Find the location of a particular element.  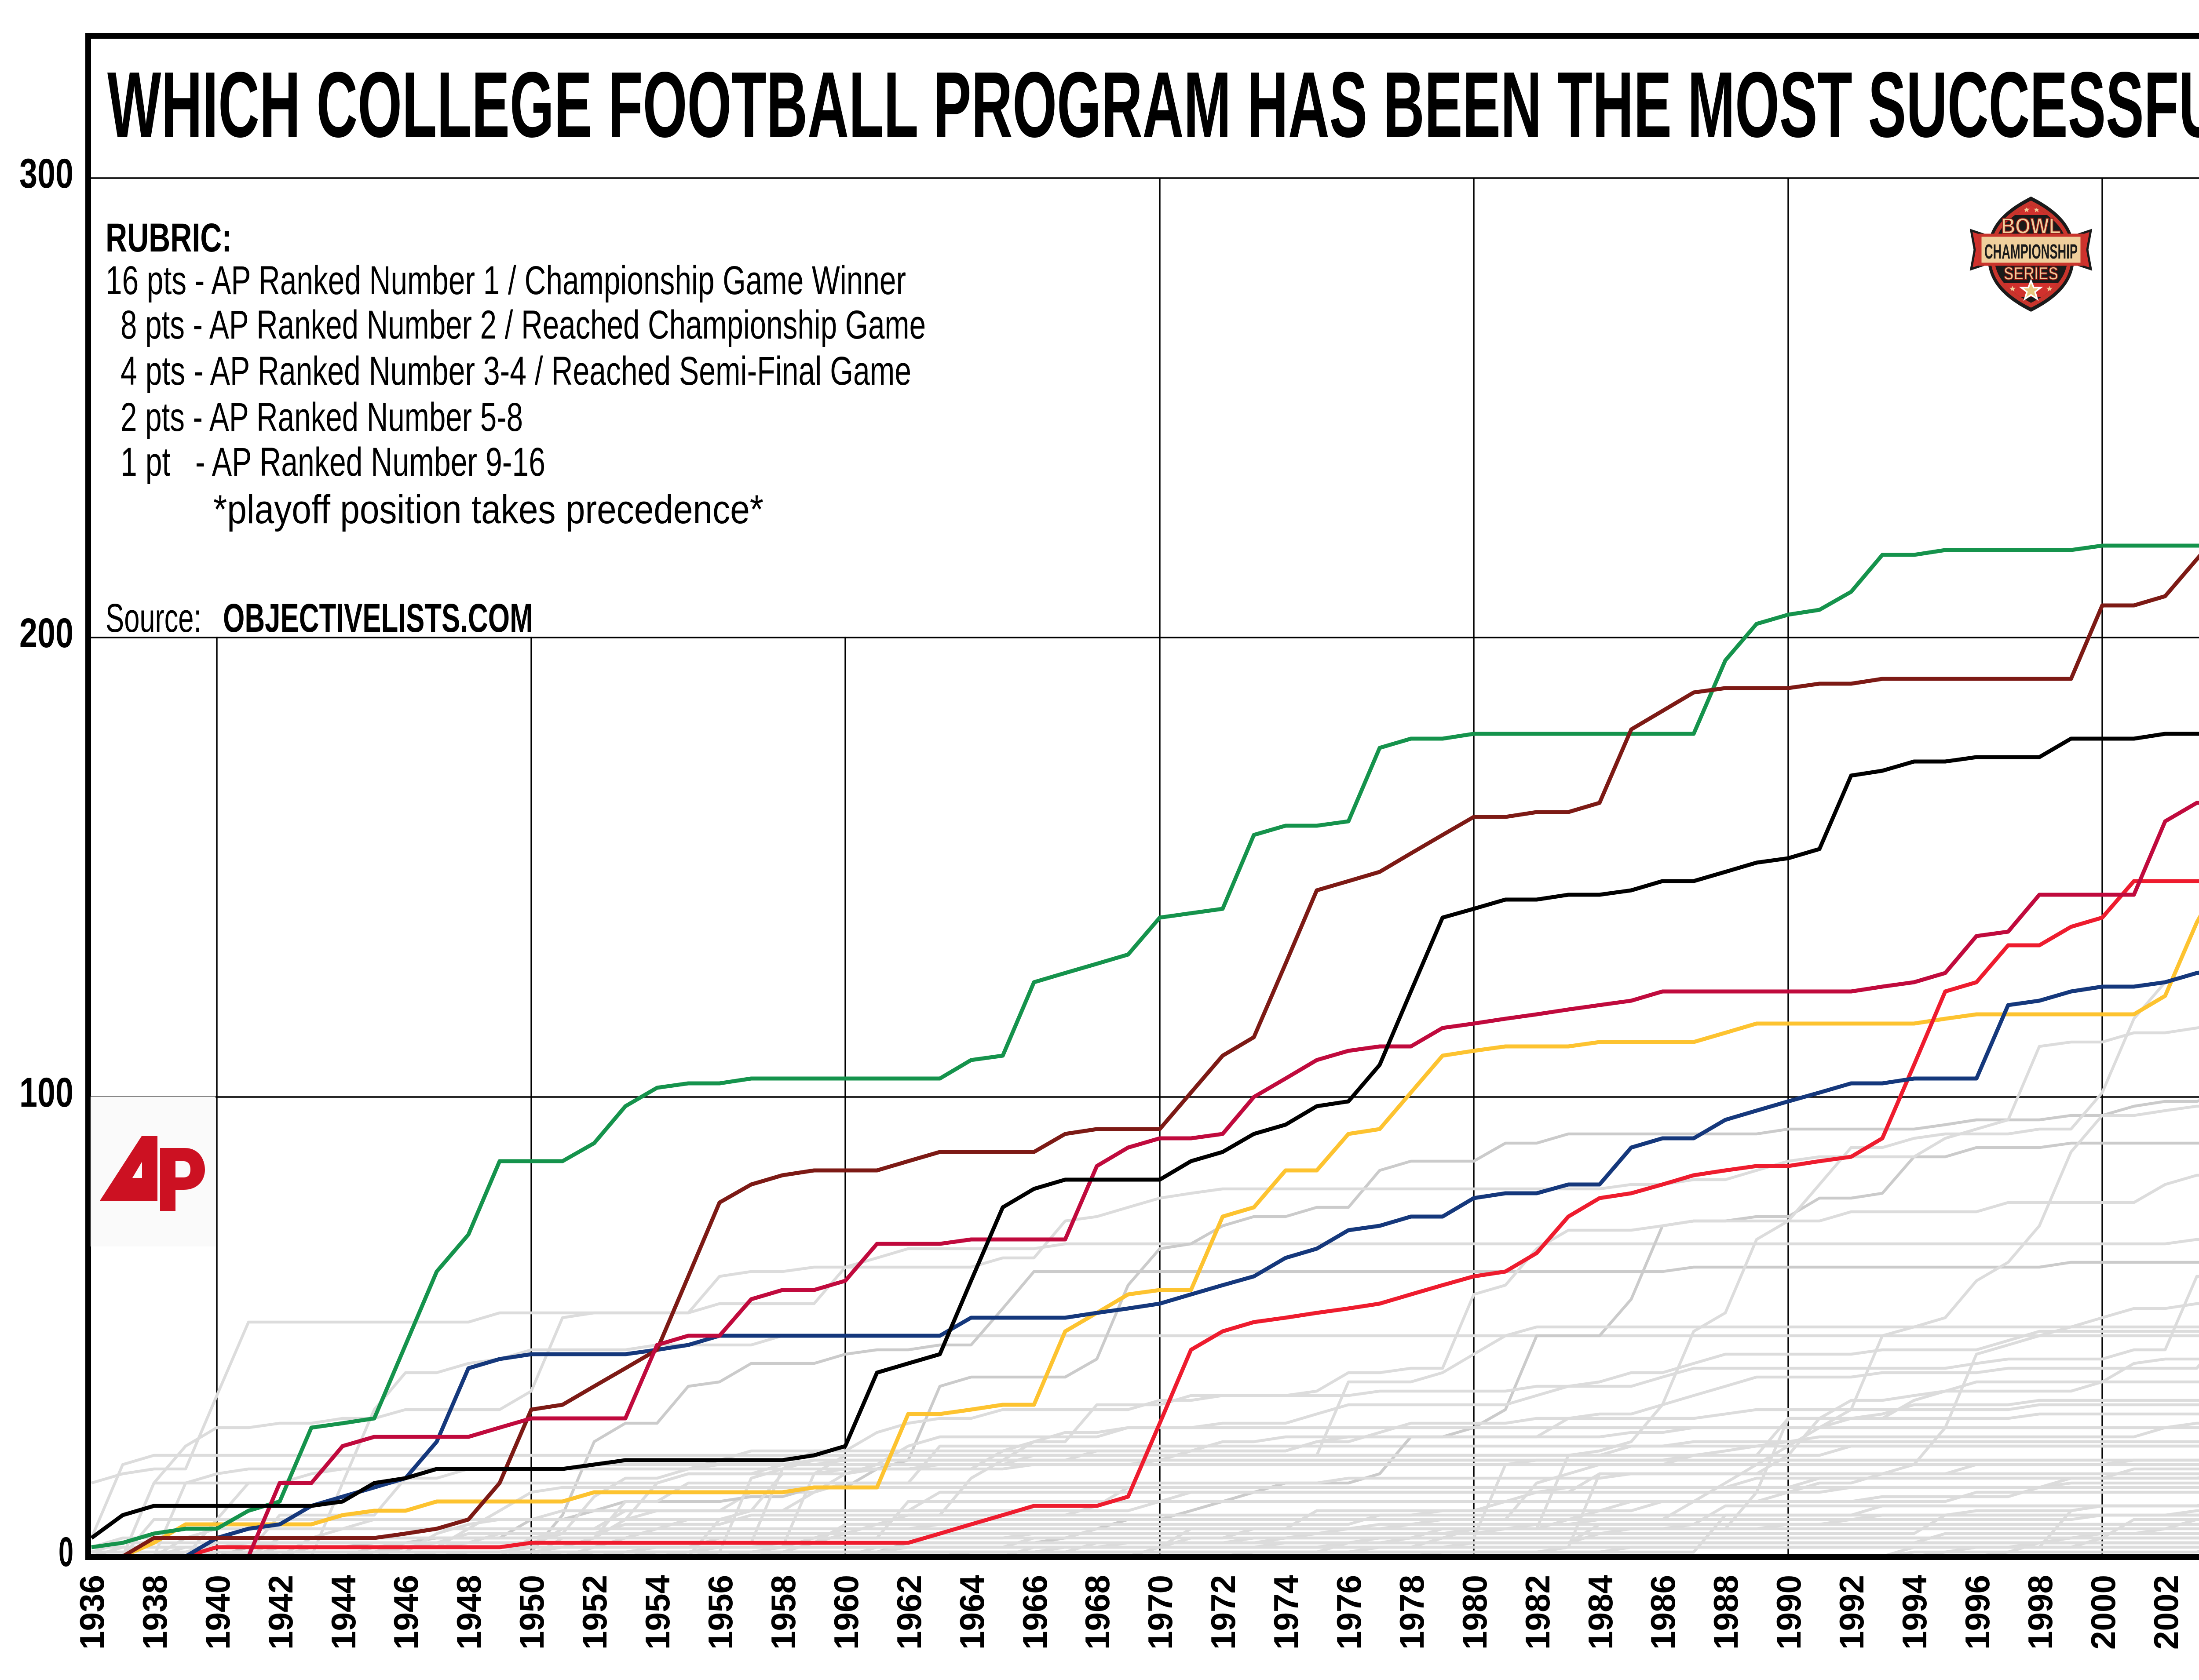

svg-text: 1998 is located at coordinates (2041, 1612).